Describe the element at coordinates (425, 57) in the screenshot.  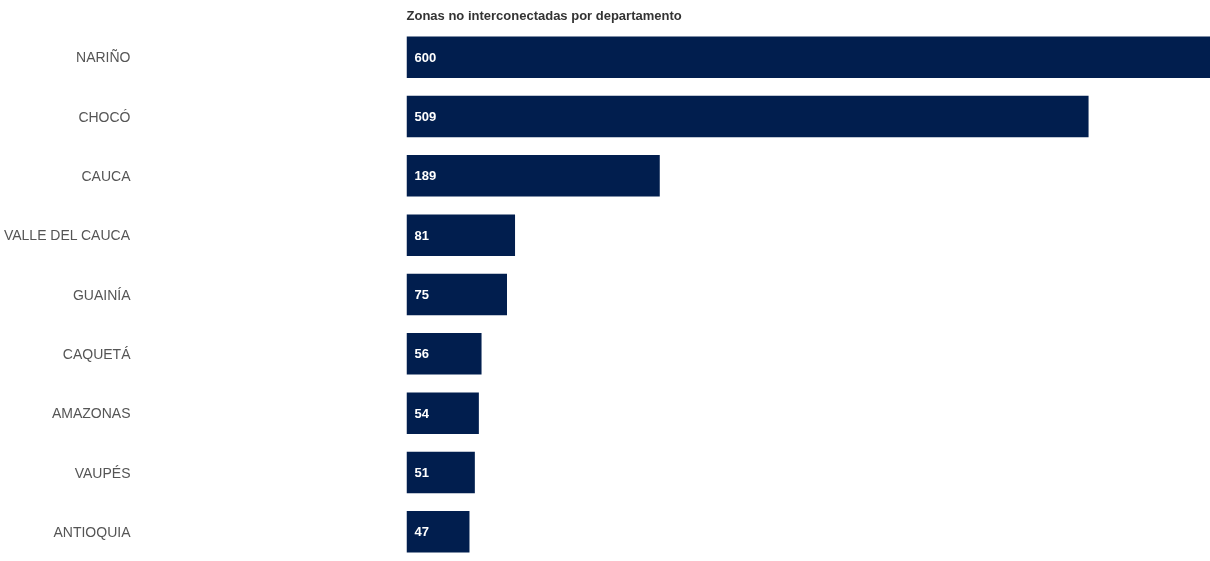
I see `data-label: 600` at that location.